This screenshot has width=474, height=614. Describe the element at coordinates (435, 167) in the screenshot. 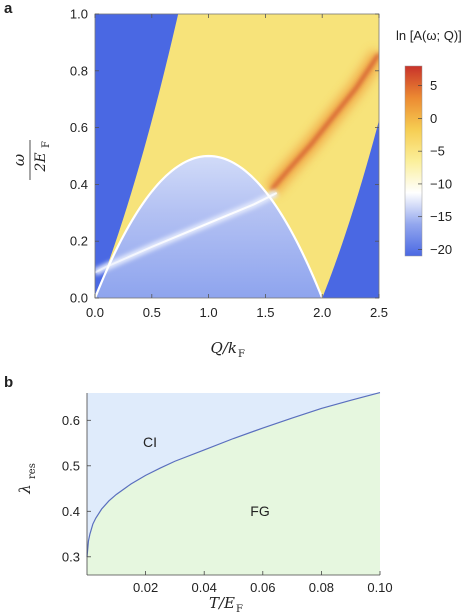

I see `colorbar-ticks: 5 0 −5 −10 −15 −20` at that location.